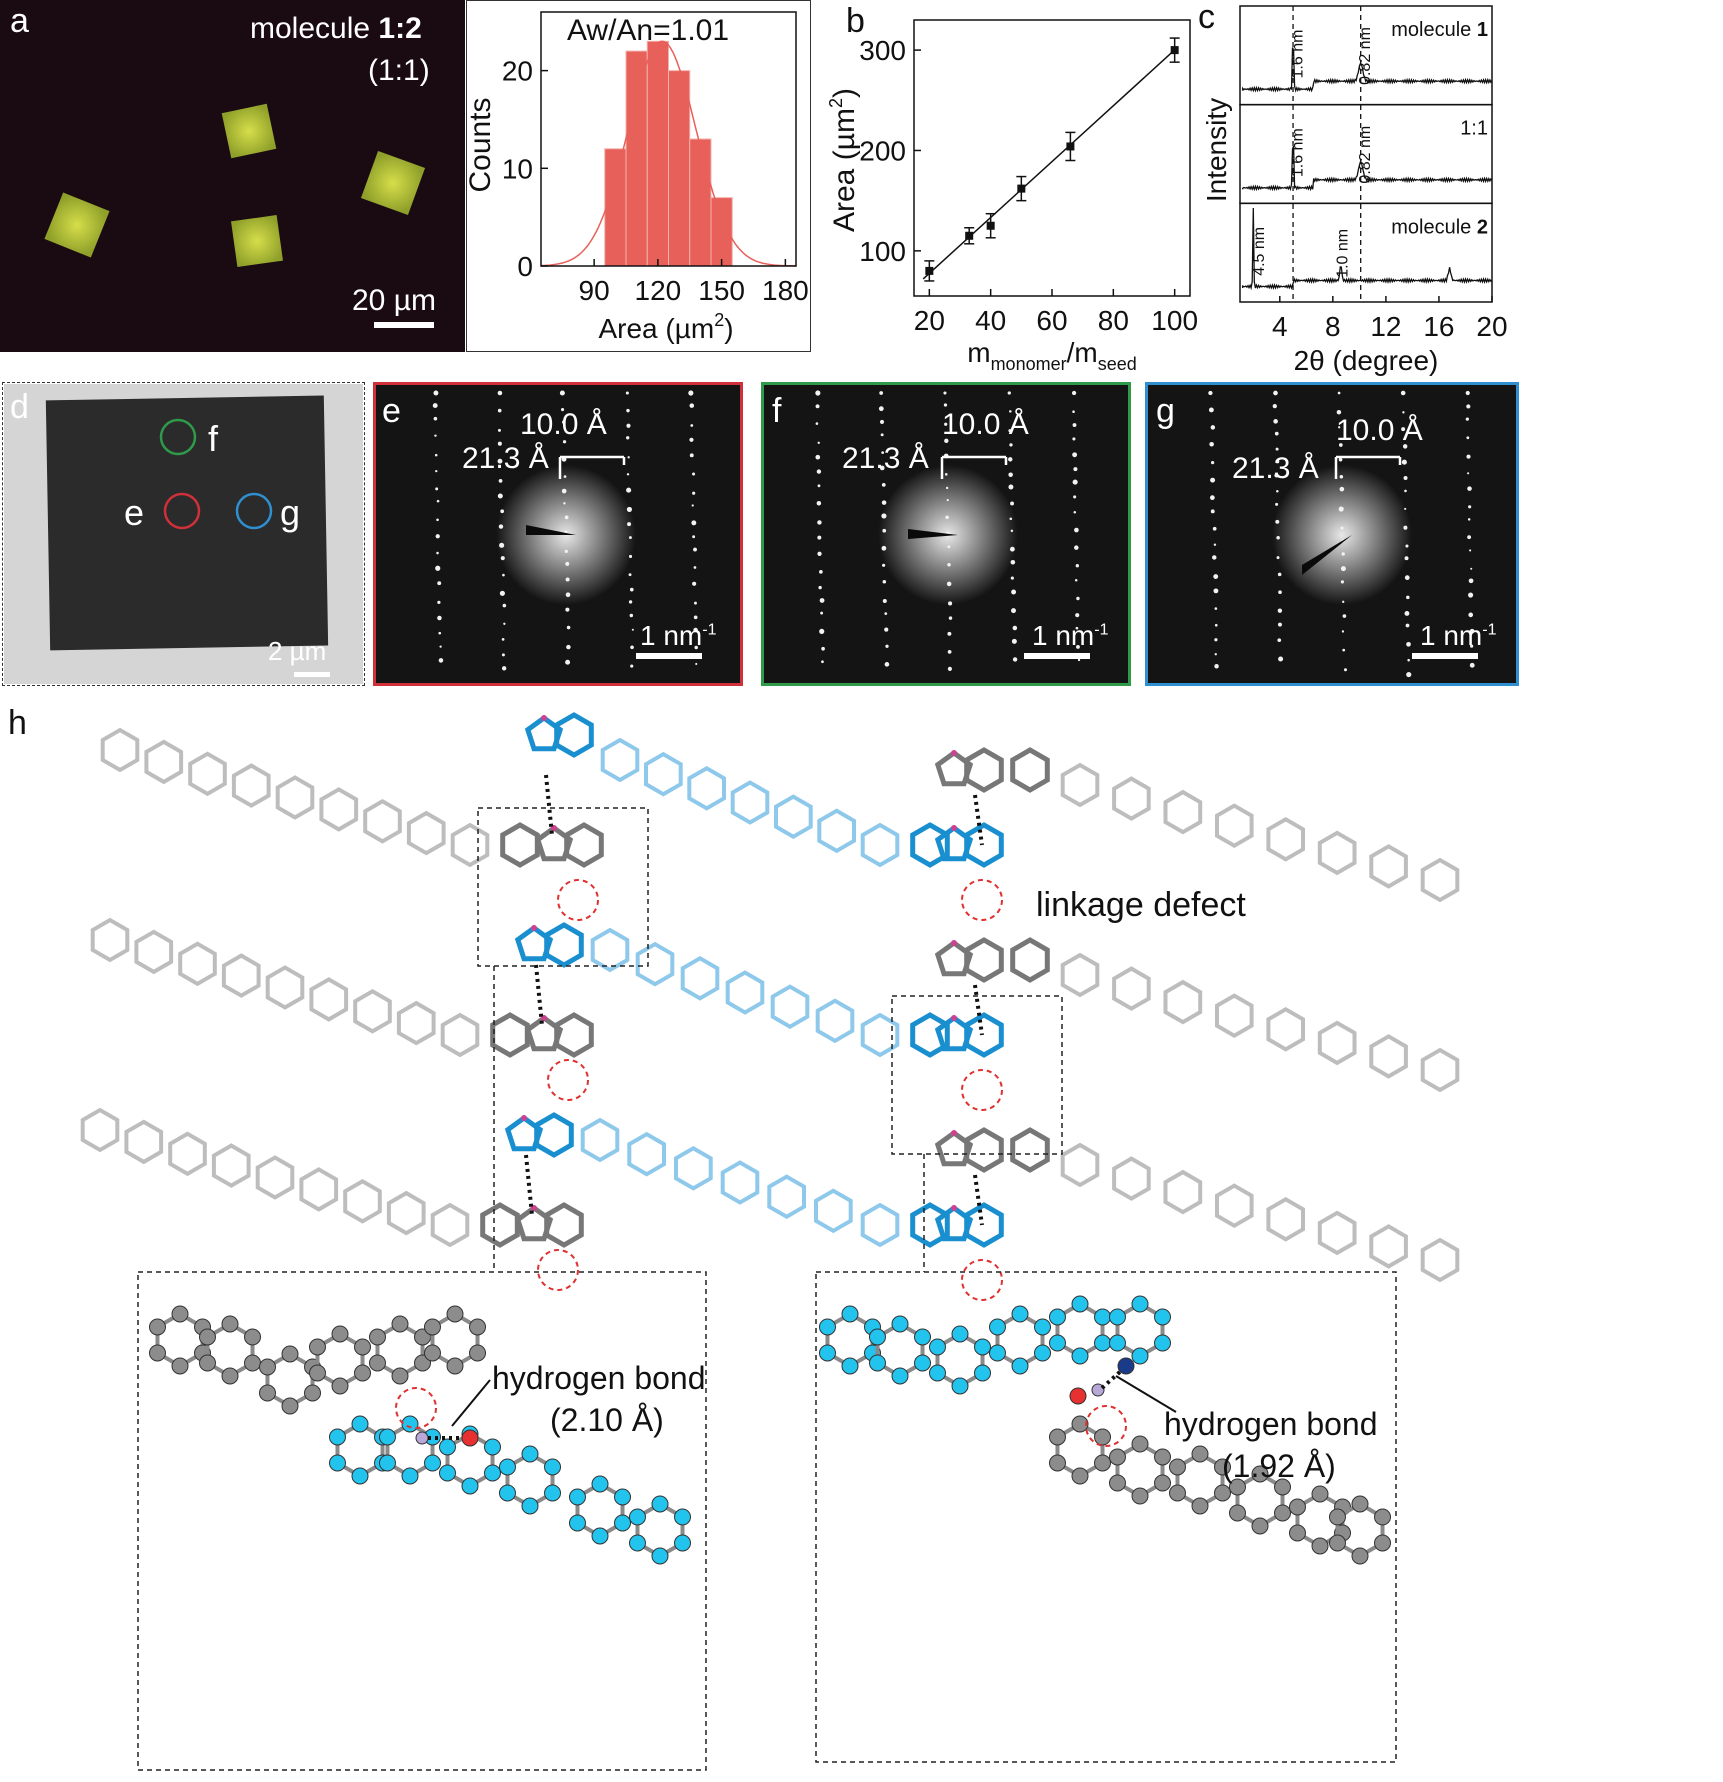 The image size is (1723, 1782). What do you see at coordinates (525, 266) in the screenshot?
I see `y-tick-label: 0` at bounding box center [525, 266].